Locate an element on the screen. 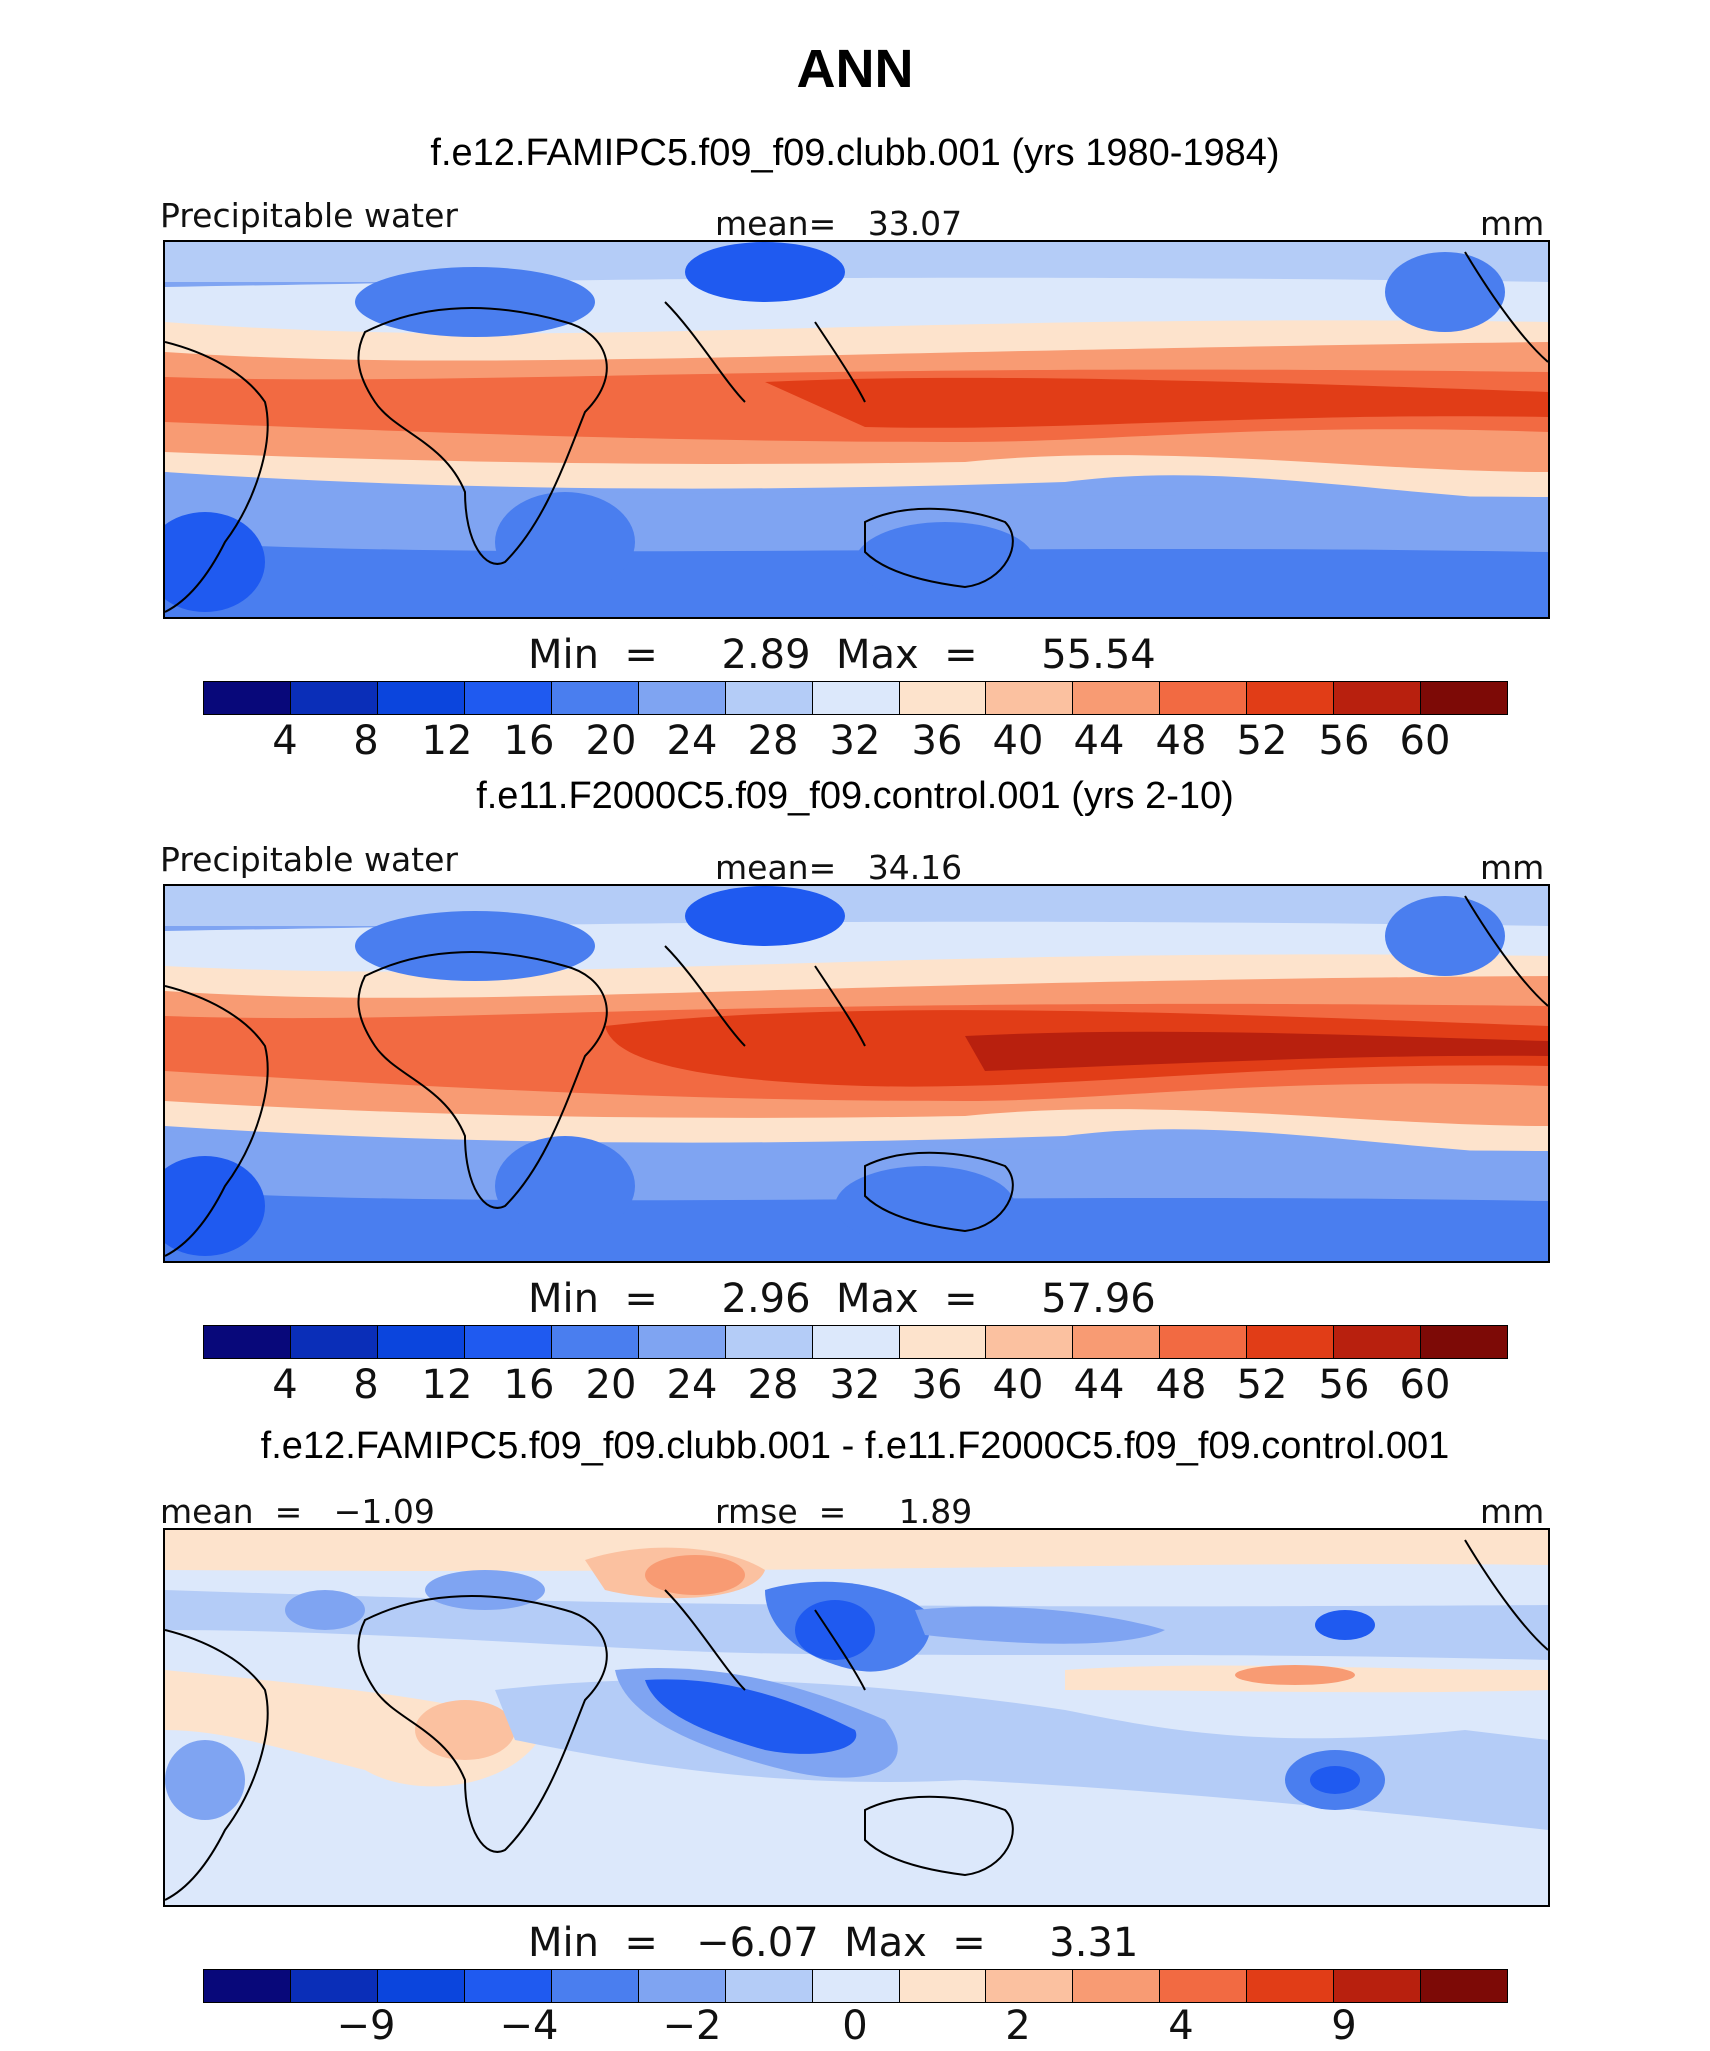  panel3-rmse-label: rmse = 1.89 is located at coordinates (844, 1511).